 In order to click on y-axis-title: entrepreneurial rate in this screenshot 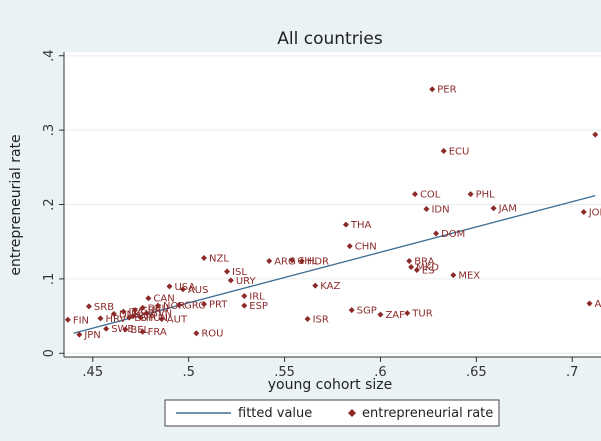, I will do `click(16, 204)`.